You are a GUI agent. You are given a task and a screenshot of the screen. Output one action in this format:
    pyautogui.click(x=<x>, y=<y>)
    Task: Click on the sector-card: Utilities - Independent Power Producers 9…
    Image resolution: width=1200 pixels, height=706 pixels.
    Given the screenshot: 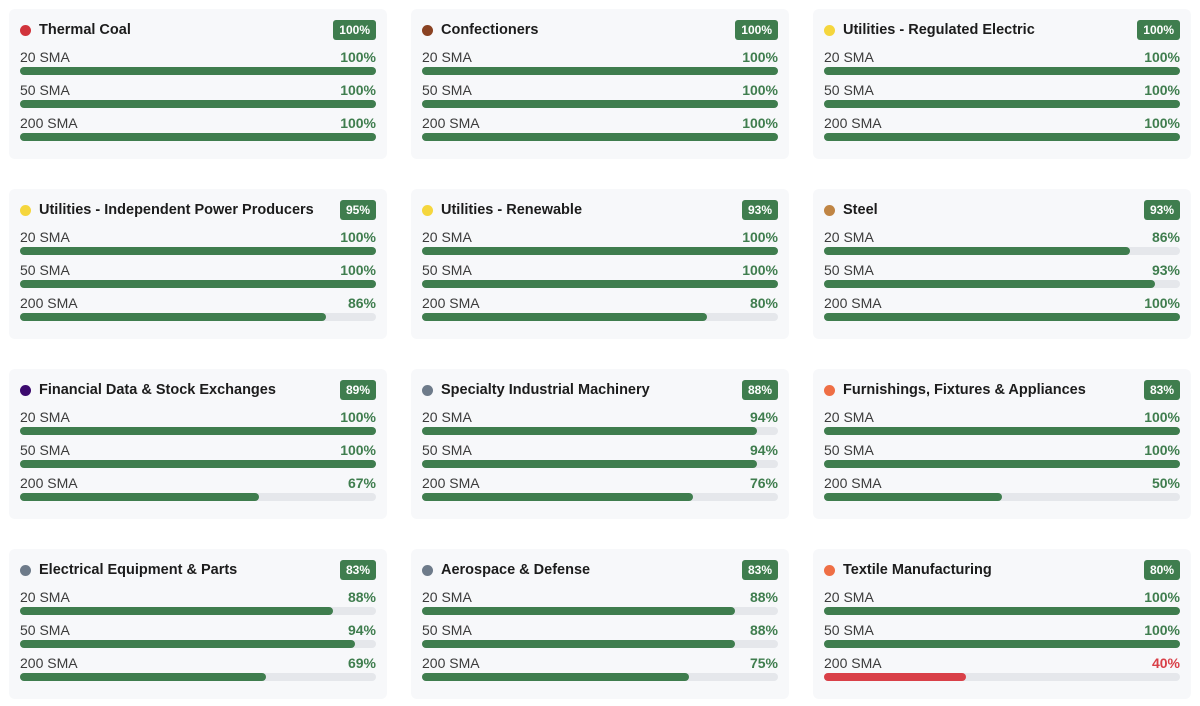 What is the action you would take?
    pyautogui.click(x=198, y=264)
    